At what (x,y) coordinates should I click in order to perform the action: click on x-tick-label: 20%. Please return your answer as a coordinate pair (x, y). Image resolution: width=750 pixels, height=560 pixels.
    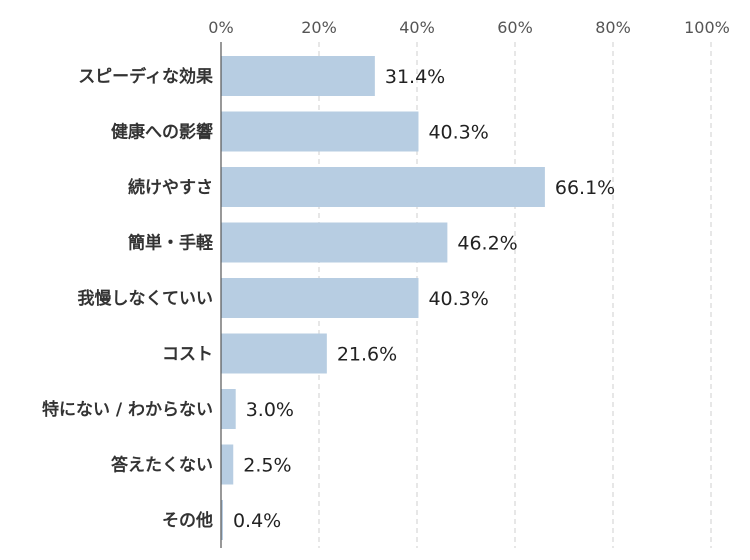
    Looking at the image, I should click on (319, 27).